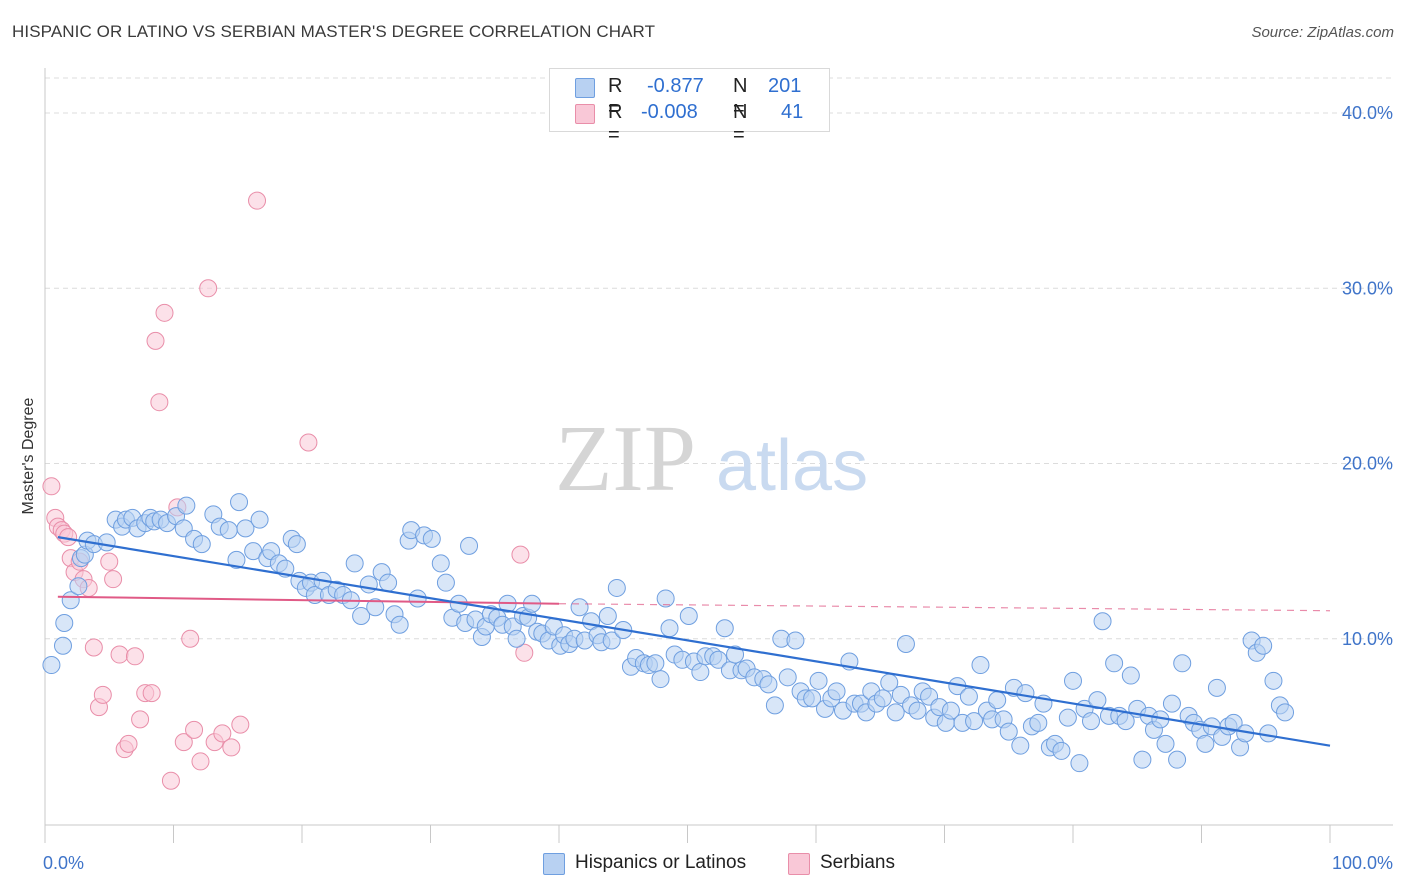 This screenshot has width=1406, height=892. Describe the element at coordinates (711, 459) in the screenshot. I see `watermark: ZIP atlas` at that location.